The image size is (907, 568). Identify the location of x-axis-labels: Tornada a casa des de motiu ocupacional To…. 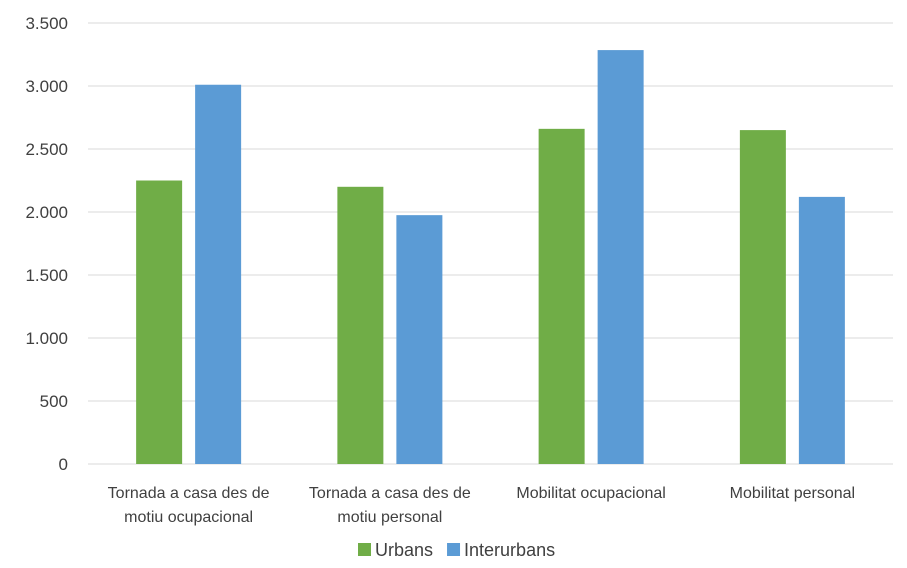
(481, 505).